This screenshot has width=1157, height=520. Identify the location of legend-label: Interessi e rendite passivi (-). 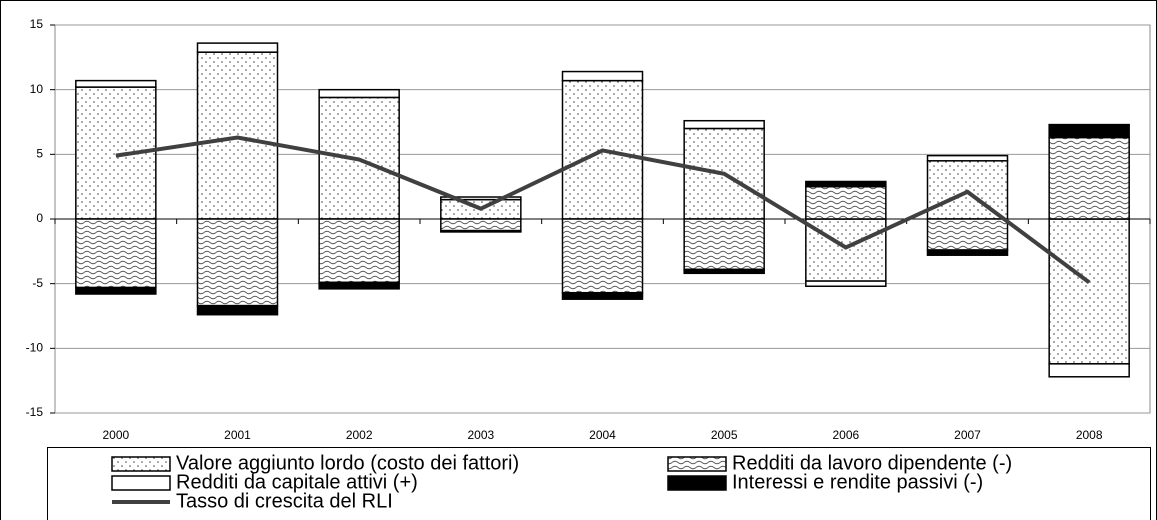
(857, 482).